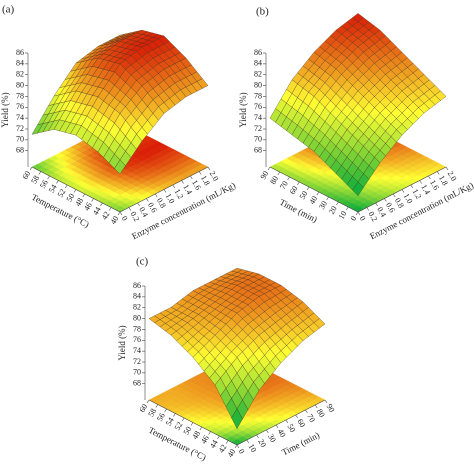 The image size is (474, 474). I want to click on panel-label: (a), so click(8, 10).